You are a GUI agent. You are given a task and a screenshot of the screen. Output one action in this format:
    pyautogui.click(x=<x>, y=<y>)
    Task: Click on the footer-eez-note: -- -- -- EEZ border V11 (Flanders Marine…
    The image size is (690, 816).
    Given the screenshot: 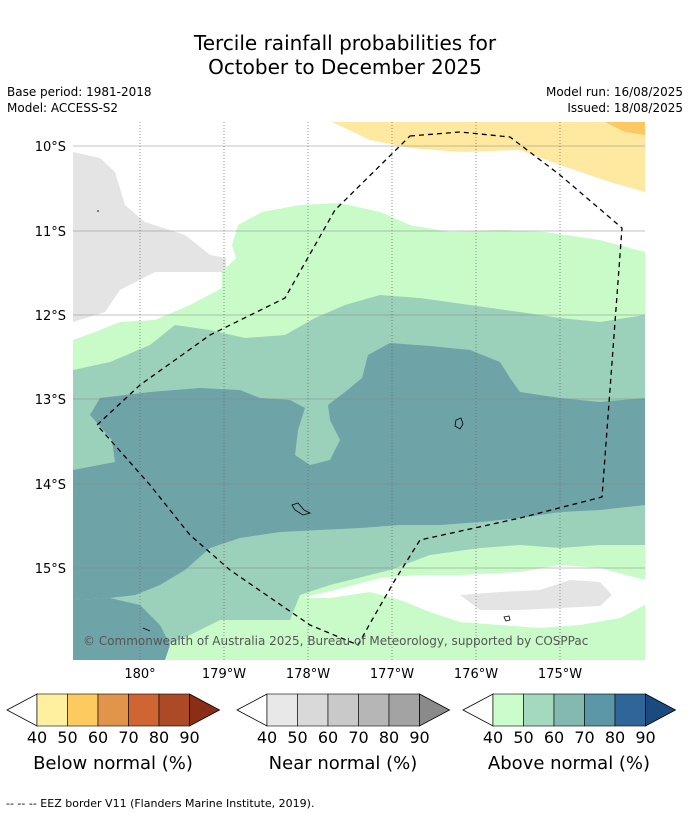 What is the action you would take?
    pyautogui.click(x=160, y=803)
    